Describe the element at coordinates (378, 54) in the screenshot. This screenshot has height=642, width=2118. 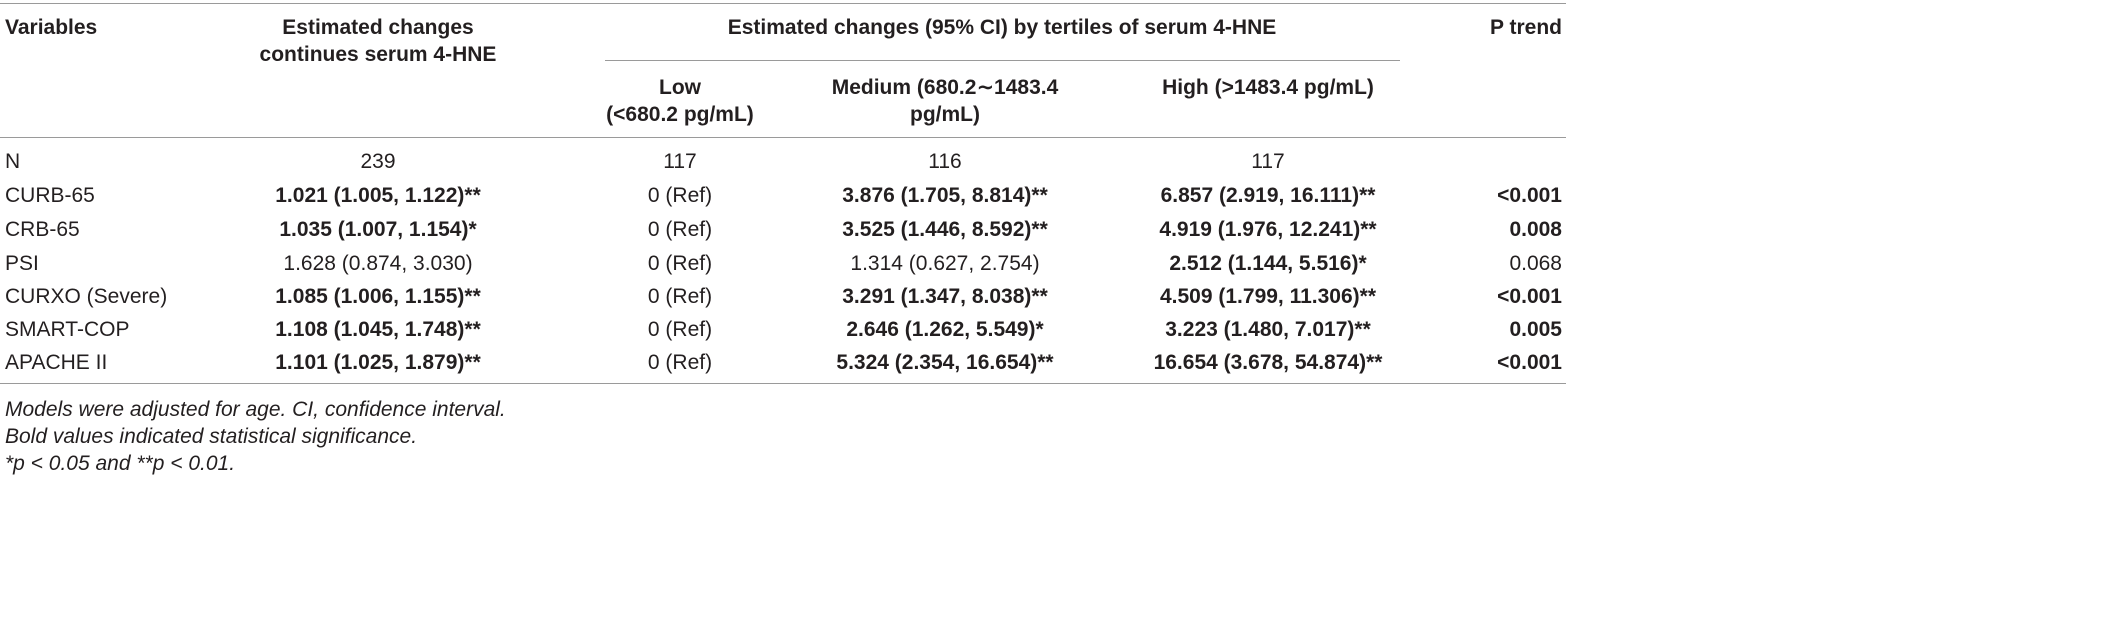
I see `header-cell: continues serum 4-HNE` at that location.